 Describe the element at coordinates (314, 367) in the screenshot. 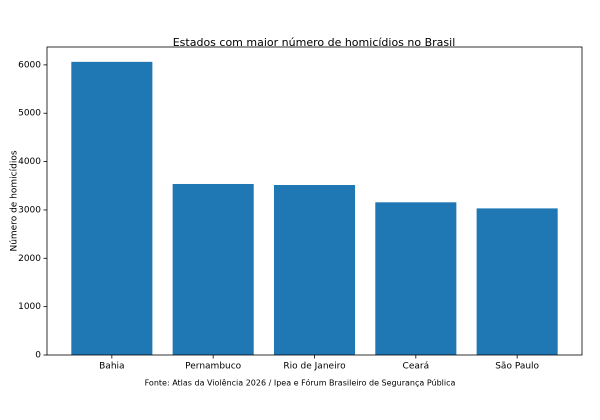

I see `x-tick-label: Rio de Janeiro` at that location.